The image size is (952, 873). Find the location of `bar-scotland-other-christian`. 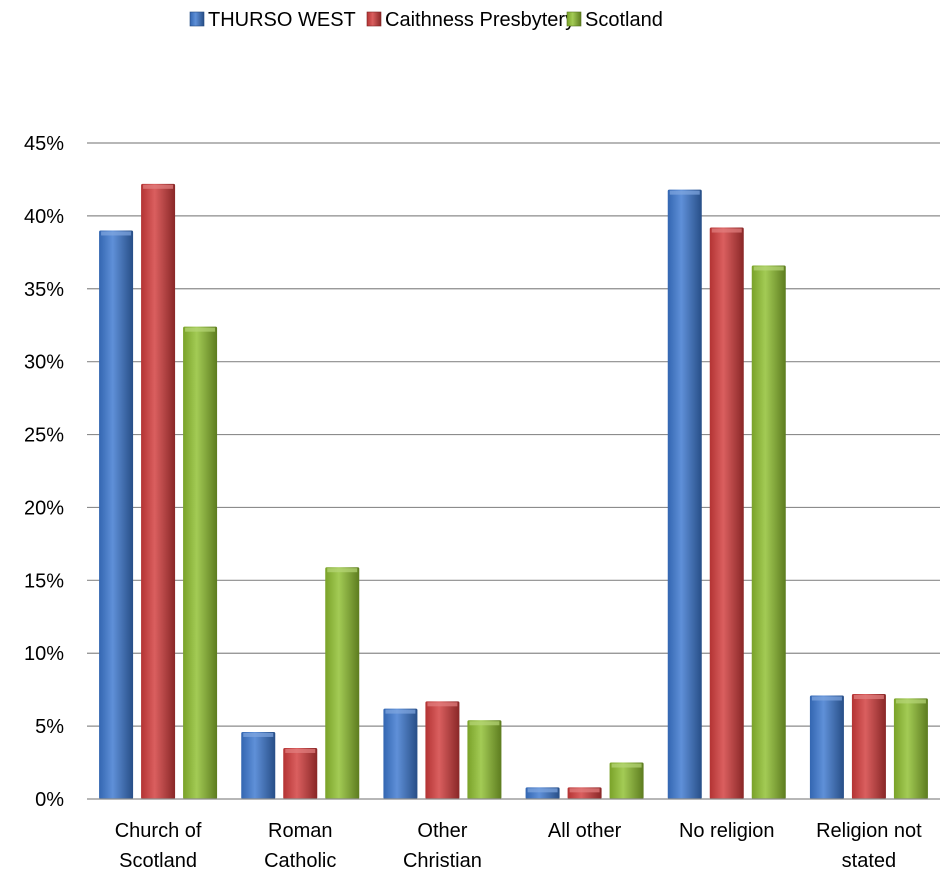

bar-scotland-other-christian is located at coordinates (484, 759).